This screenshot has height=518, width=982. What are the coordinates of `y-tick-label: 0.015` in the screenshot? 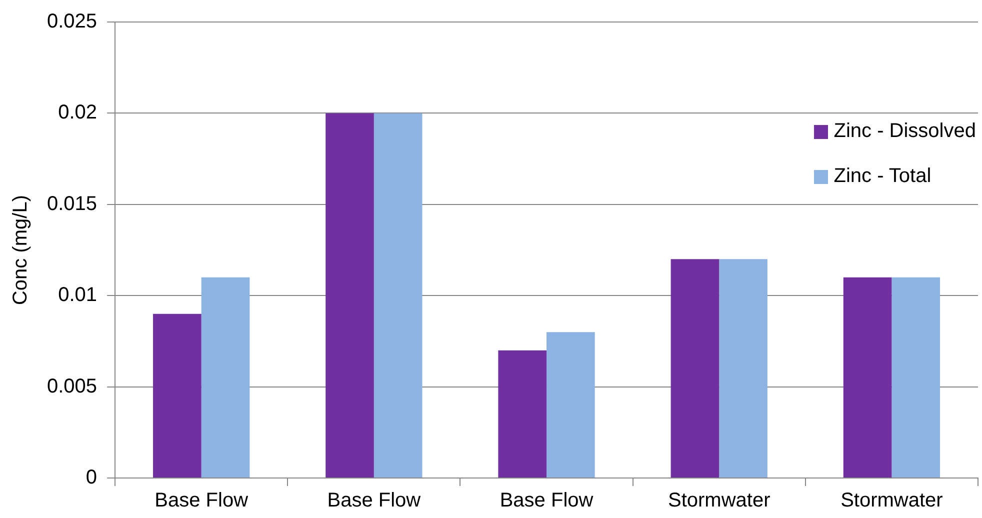 It's located at (72, 203).